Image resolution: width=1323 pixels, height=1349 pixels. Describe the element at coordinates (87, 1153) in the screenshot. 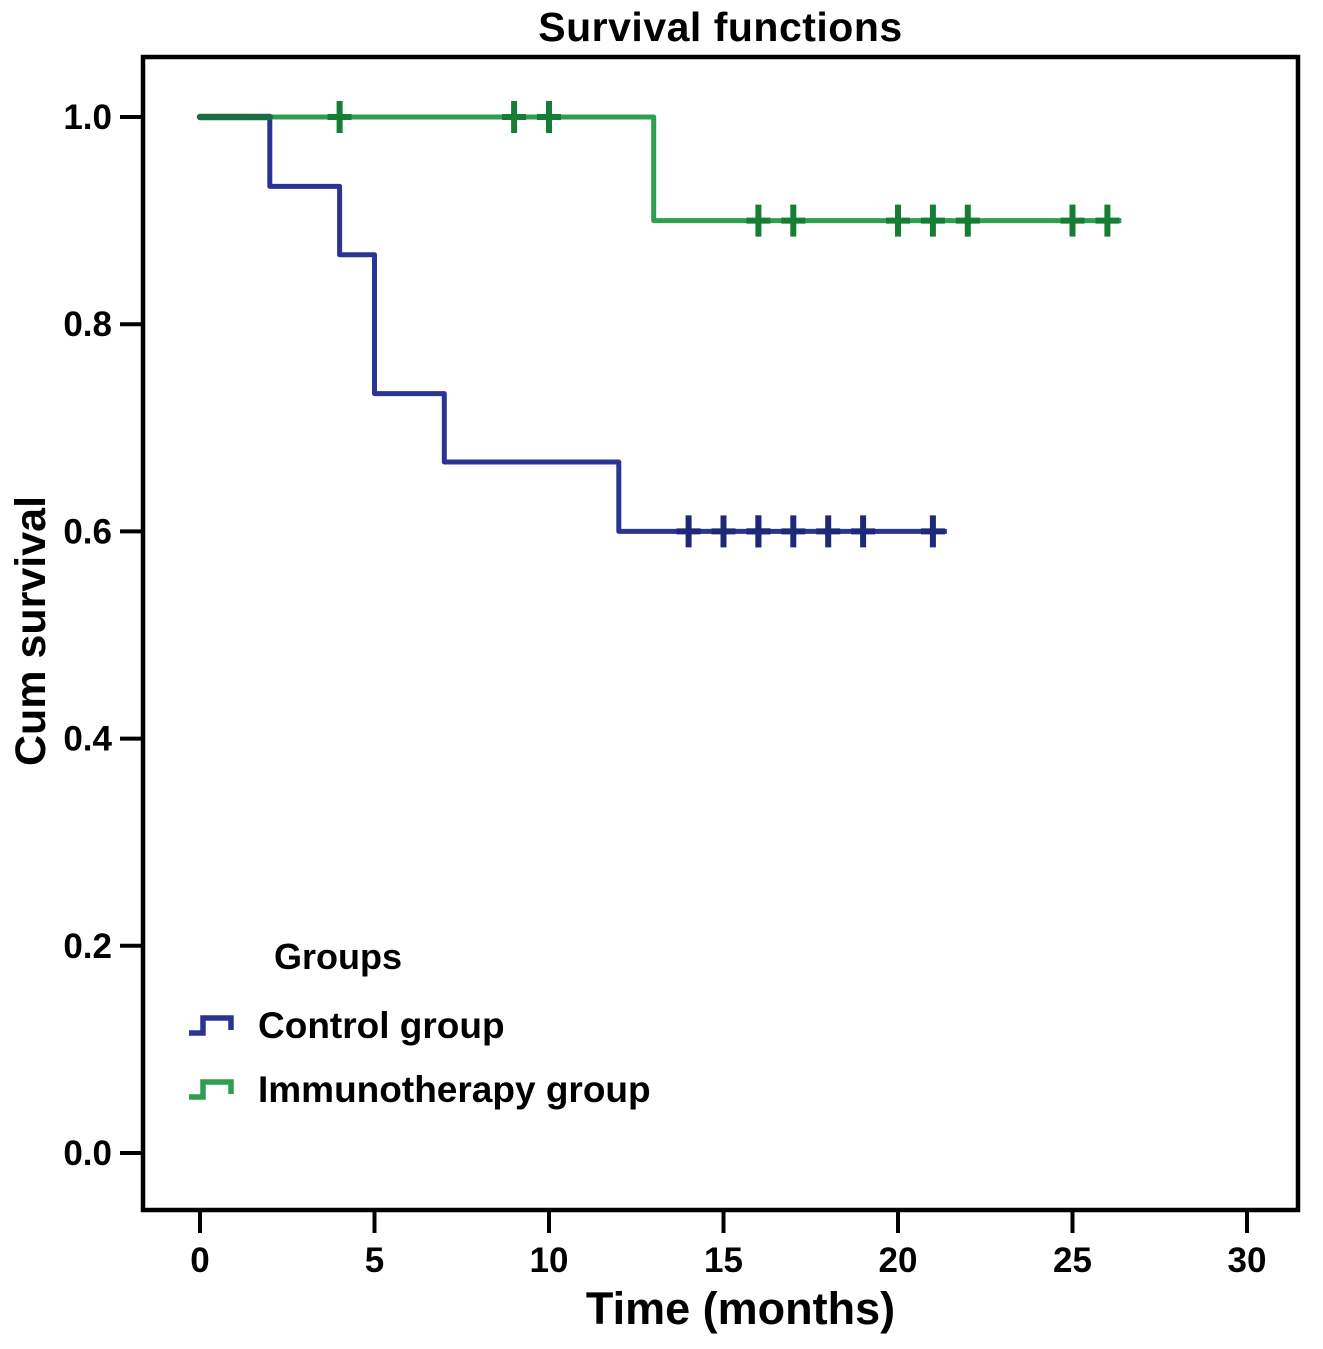

I see `y-tick-label: 0.0` at that location.